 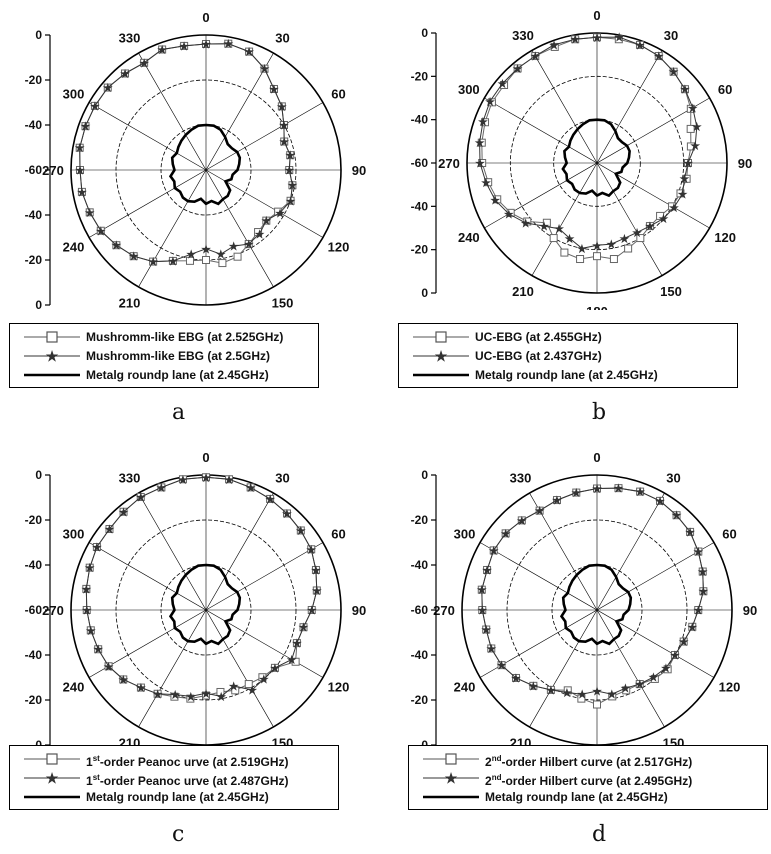 What do you see at coordinates (523, 35) in the screenshot?
I see `angle-label: 330` at bounding box center [523, 35].